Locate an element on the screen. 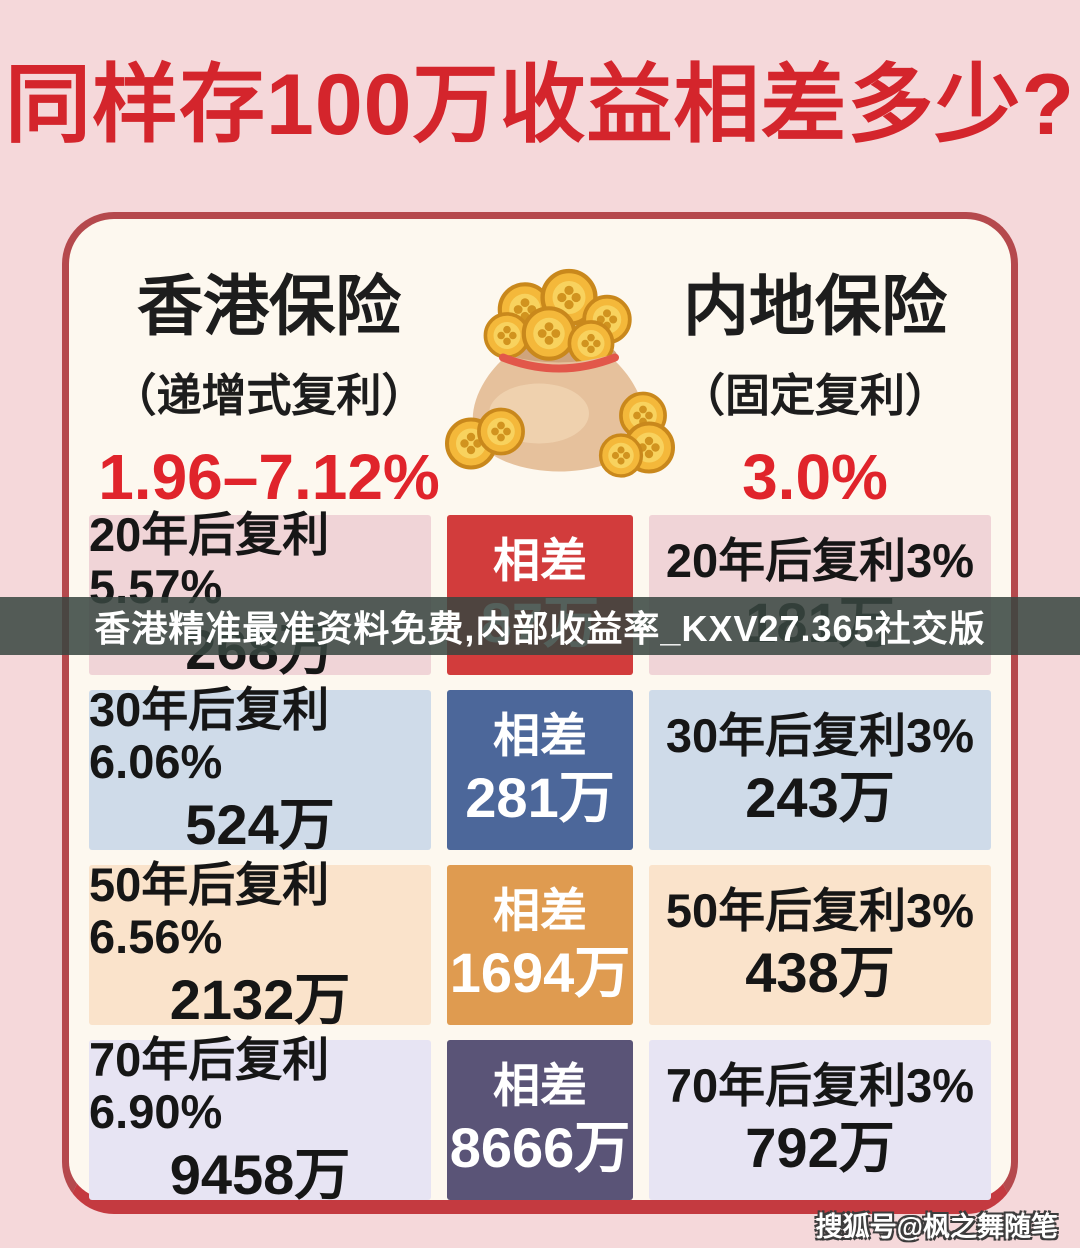 The width and height of the screenshot is (1080, 1248). hk-result-box: 70年后复利6.90% 9458万 is located at coordinates (260, 1119).